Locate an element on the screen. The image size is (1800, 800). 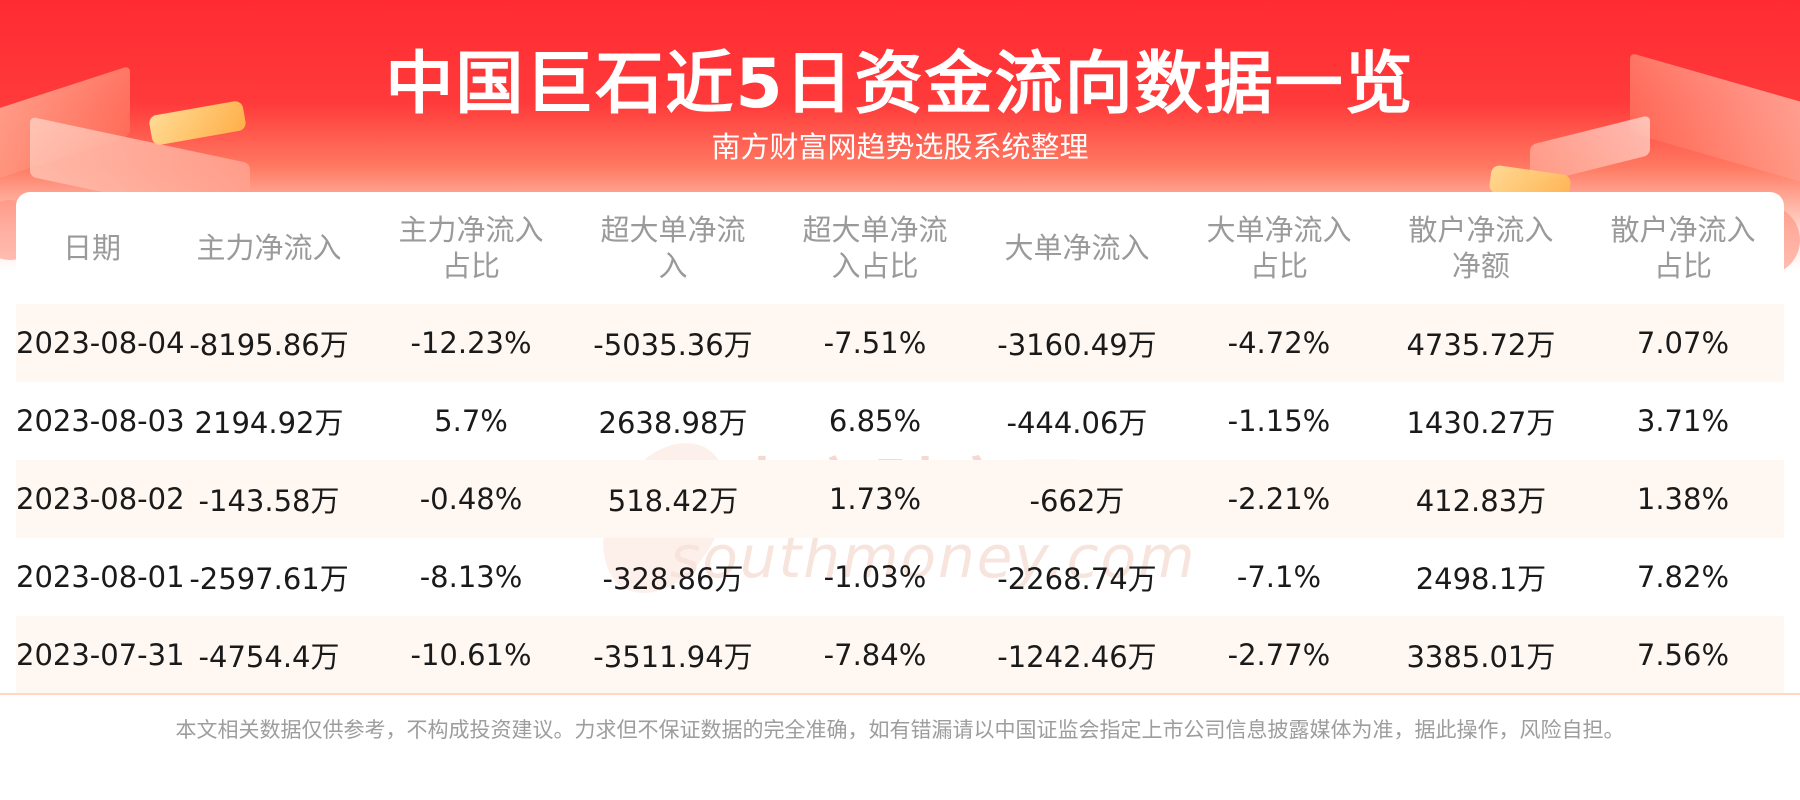
value-cell: 3.71% is located at coordinates (1683, 421).